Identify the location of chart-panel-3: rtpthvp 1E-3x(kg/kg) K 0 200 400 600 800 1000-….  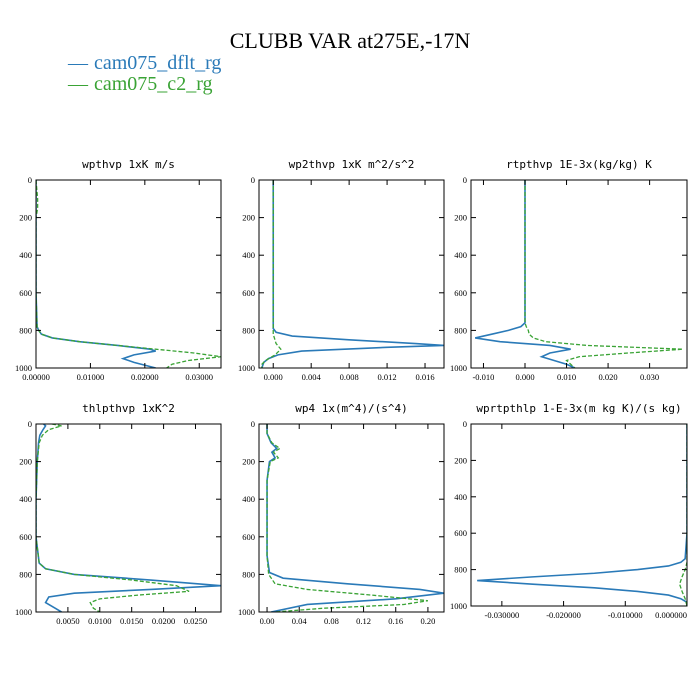
(569, 270).